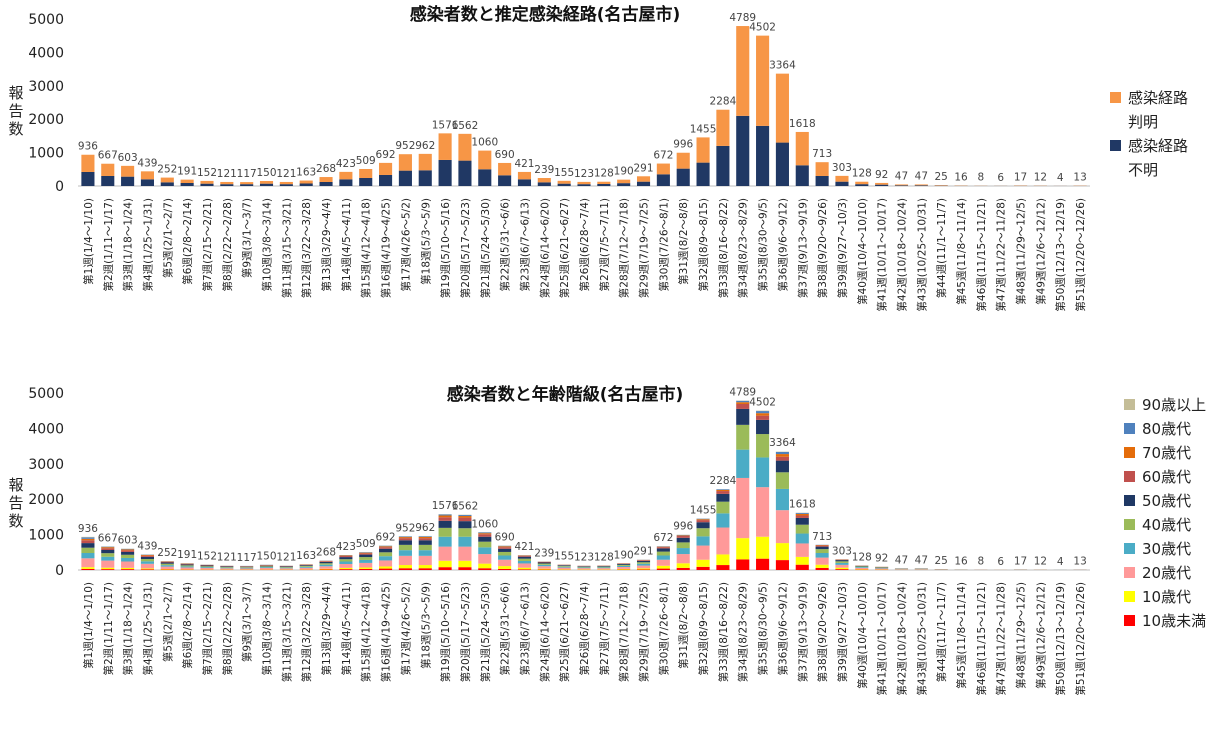  I want to click on chart-route-x-label: 第8週(2/22～2/28), so click(227, 245).